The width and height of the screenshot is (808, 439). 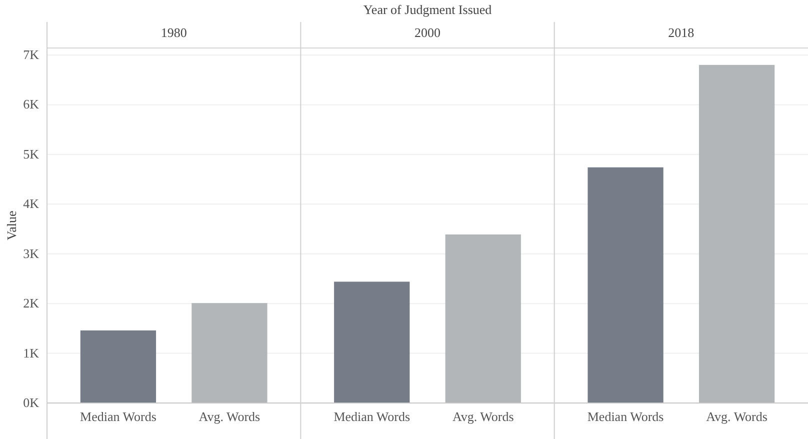 What do you see at coordinates (31, 104) in the screenshot?
I see `y-tick-label: 6K` at bounding box center [31, 104].